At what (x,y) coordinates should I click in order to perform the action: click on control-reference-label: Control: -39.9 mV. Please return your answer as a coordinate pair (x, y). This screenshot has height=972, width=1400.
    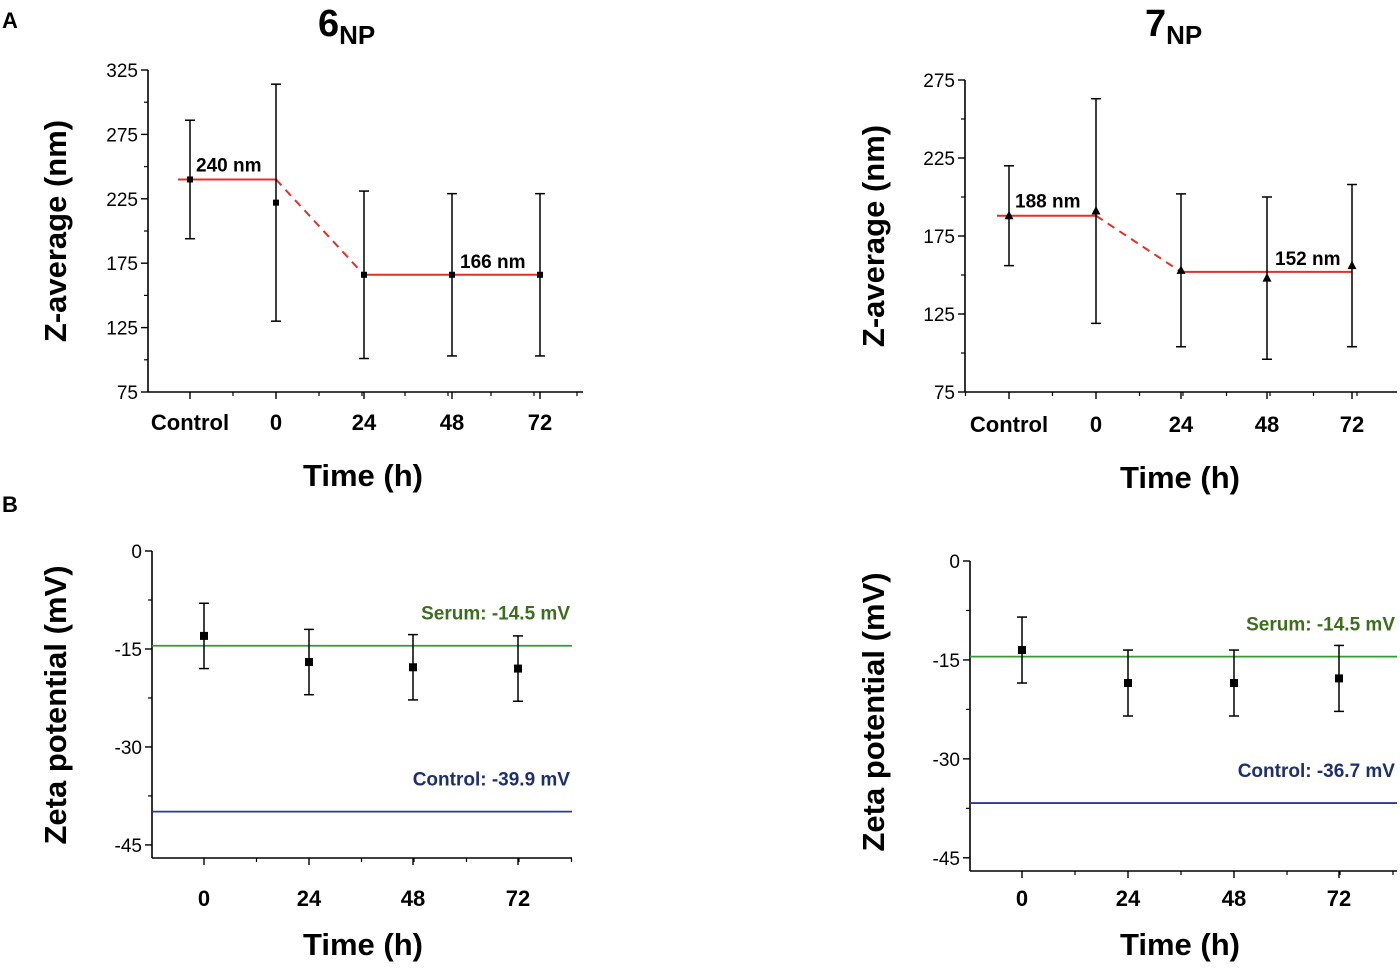
    Looking at the image, I should click on (492, 780).